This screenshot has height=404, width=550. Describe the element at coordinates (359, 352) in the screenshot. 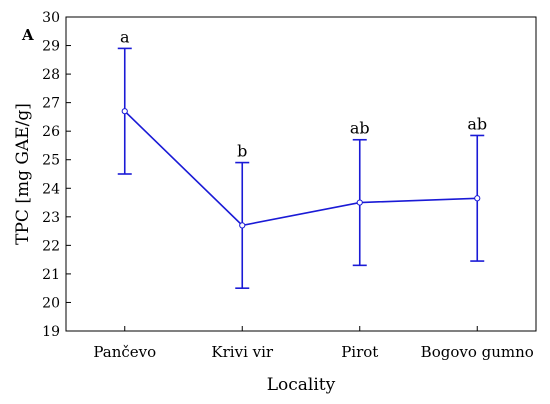

I see `x-tick-label: Pirot` at that location.